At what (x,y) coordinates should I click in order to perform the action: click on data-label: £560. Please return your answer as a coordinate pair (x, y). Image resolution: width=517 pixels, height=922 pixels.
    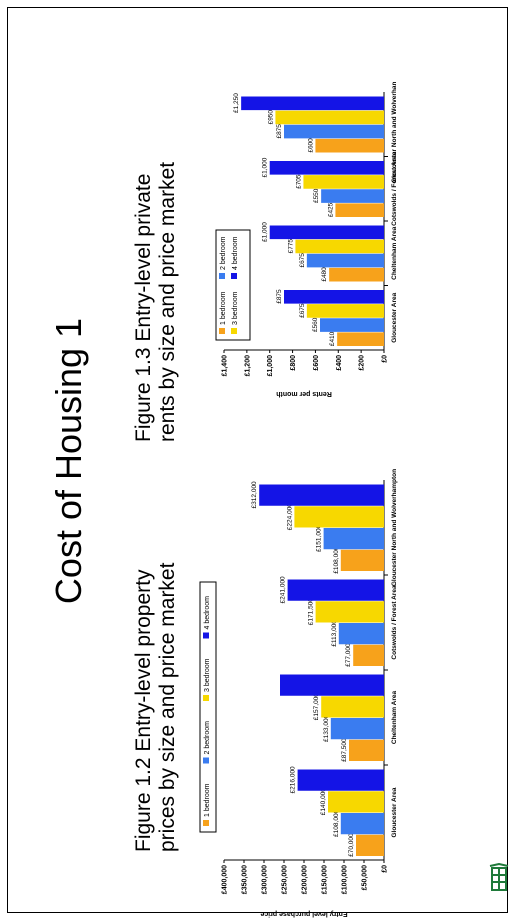
    Looking at the image, I should click on (315, 324).